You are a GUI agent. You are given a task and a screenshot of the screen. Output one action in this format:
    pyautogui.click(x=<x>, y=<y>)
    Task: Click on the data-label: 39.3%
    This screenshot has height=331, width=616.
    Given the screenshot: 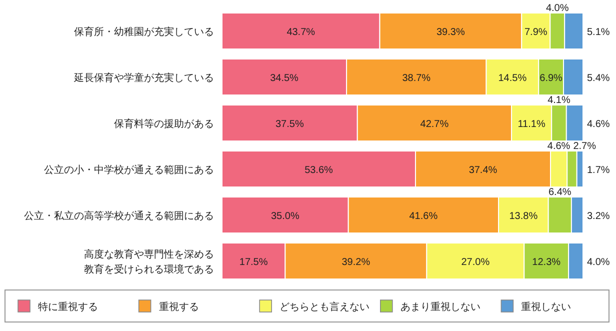 What is the action you would take?
    pyautogui.click(x=450, y=32)
    